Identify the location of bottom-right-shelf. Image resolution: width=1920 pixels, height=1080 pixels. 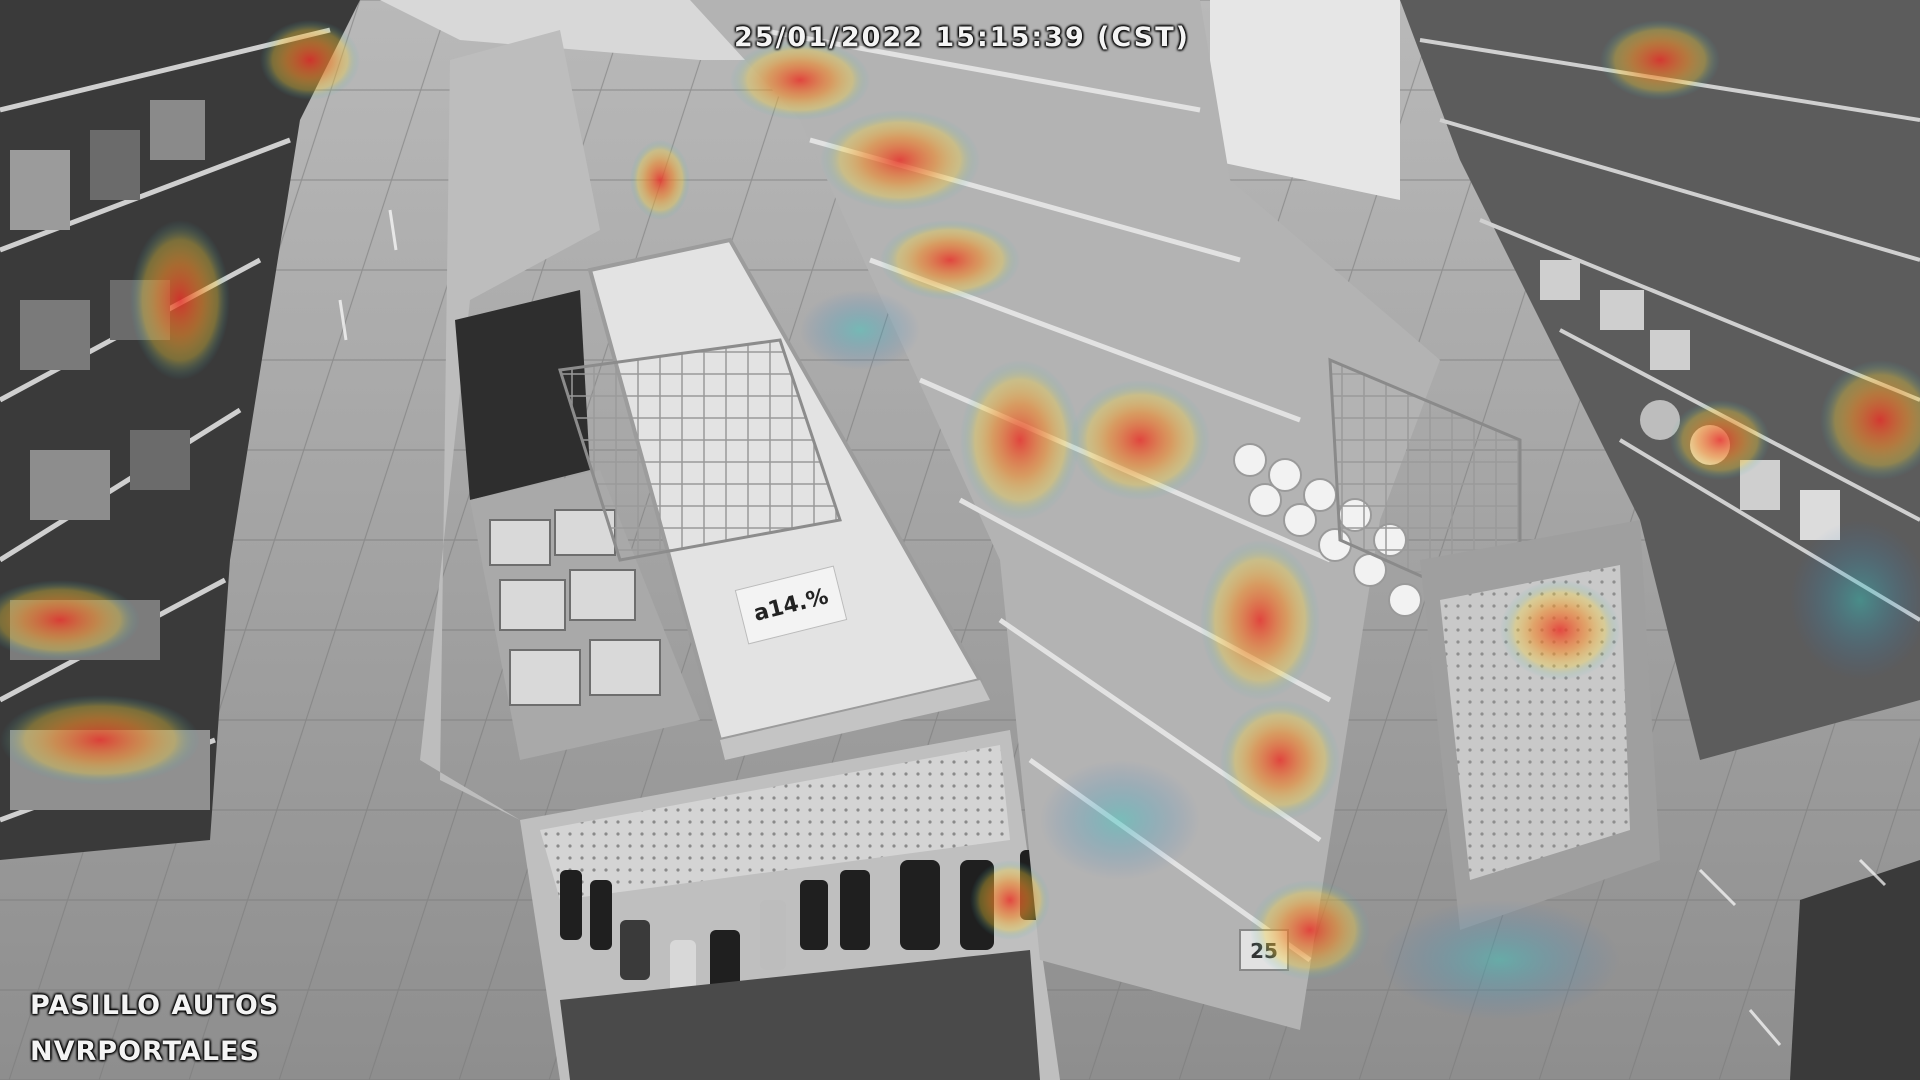
(1855, 970).